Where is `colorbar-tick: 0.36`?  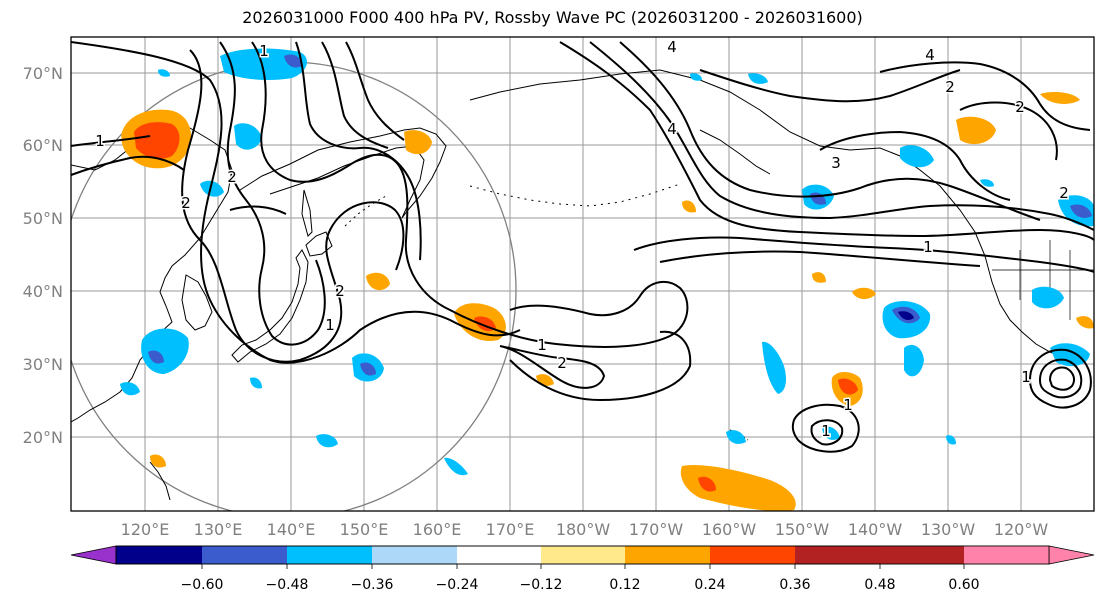
colorbar-tick: 0.36 is located at coordinates (794, 585).